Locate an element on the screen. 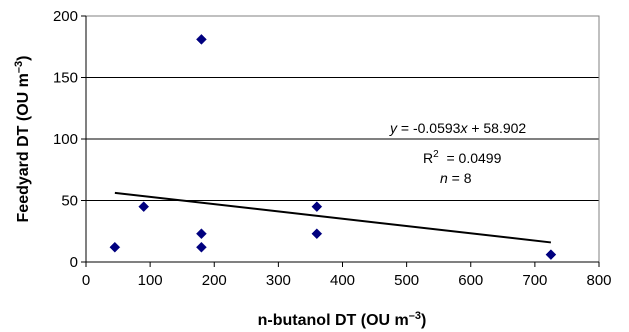 This screenshot has width=629, height=332. x-tick-label-8: 800 is located at coordinates (598, 280).